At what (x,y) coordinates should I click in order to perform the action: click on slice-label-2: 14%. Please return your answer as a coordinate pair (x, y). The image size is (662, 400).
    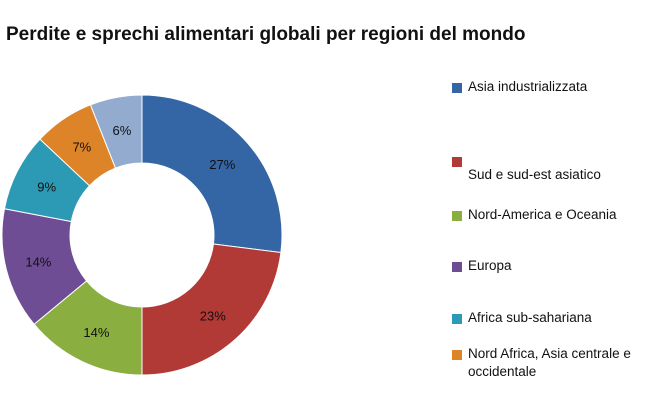
    Looking at the image, I should click on (96, 332).